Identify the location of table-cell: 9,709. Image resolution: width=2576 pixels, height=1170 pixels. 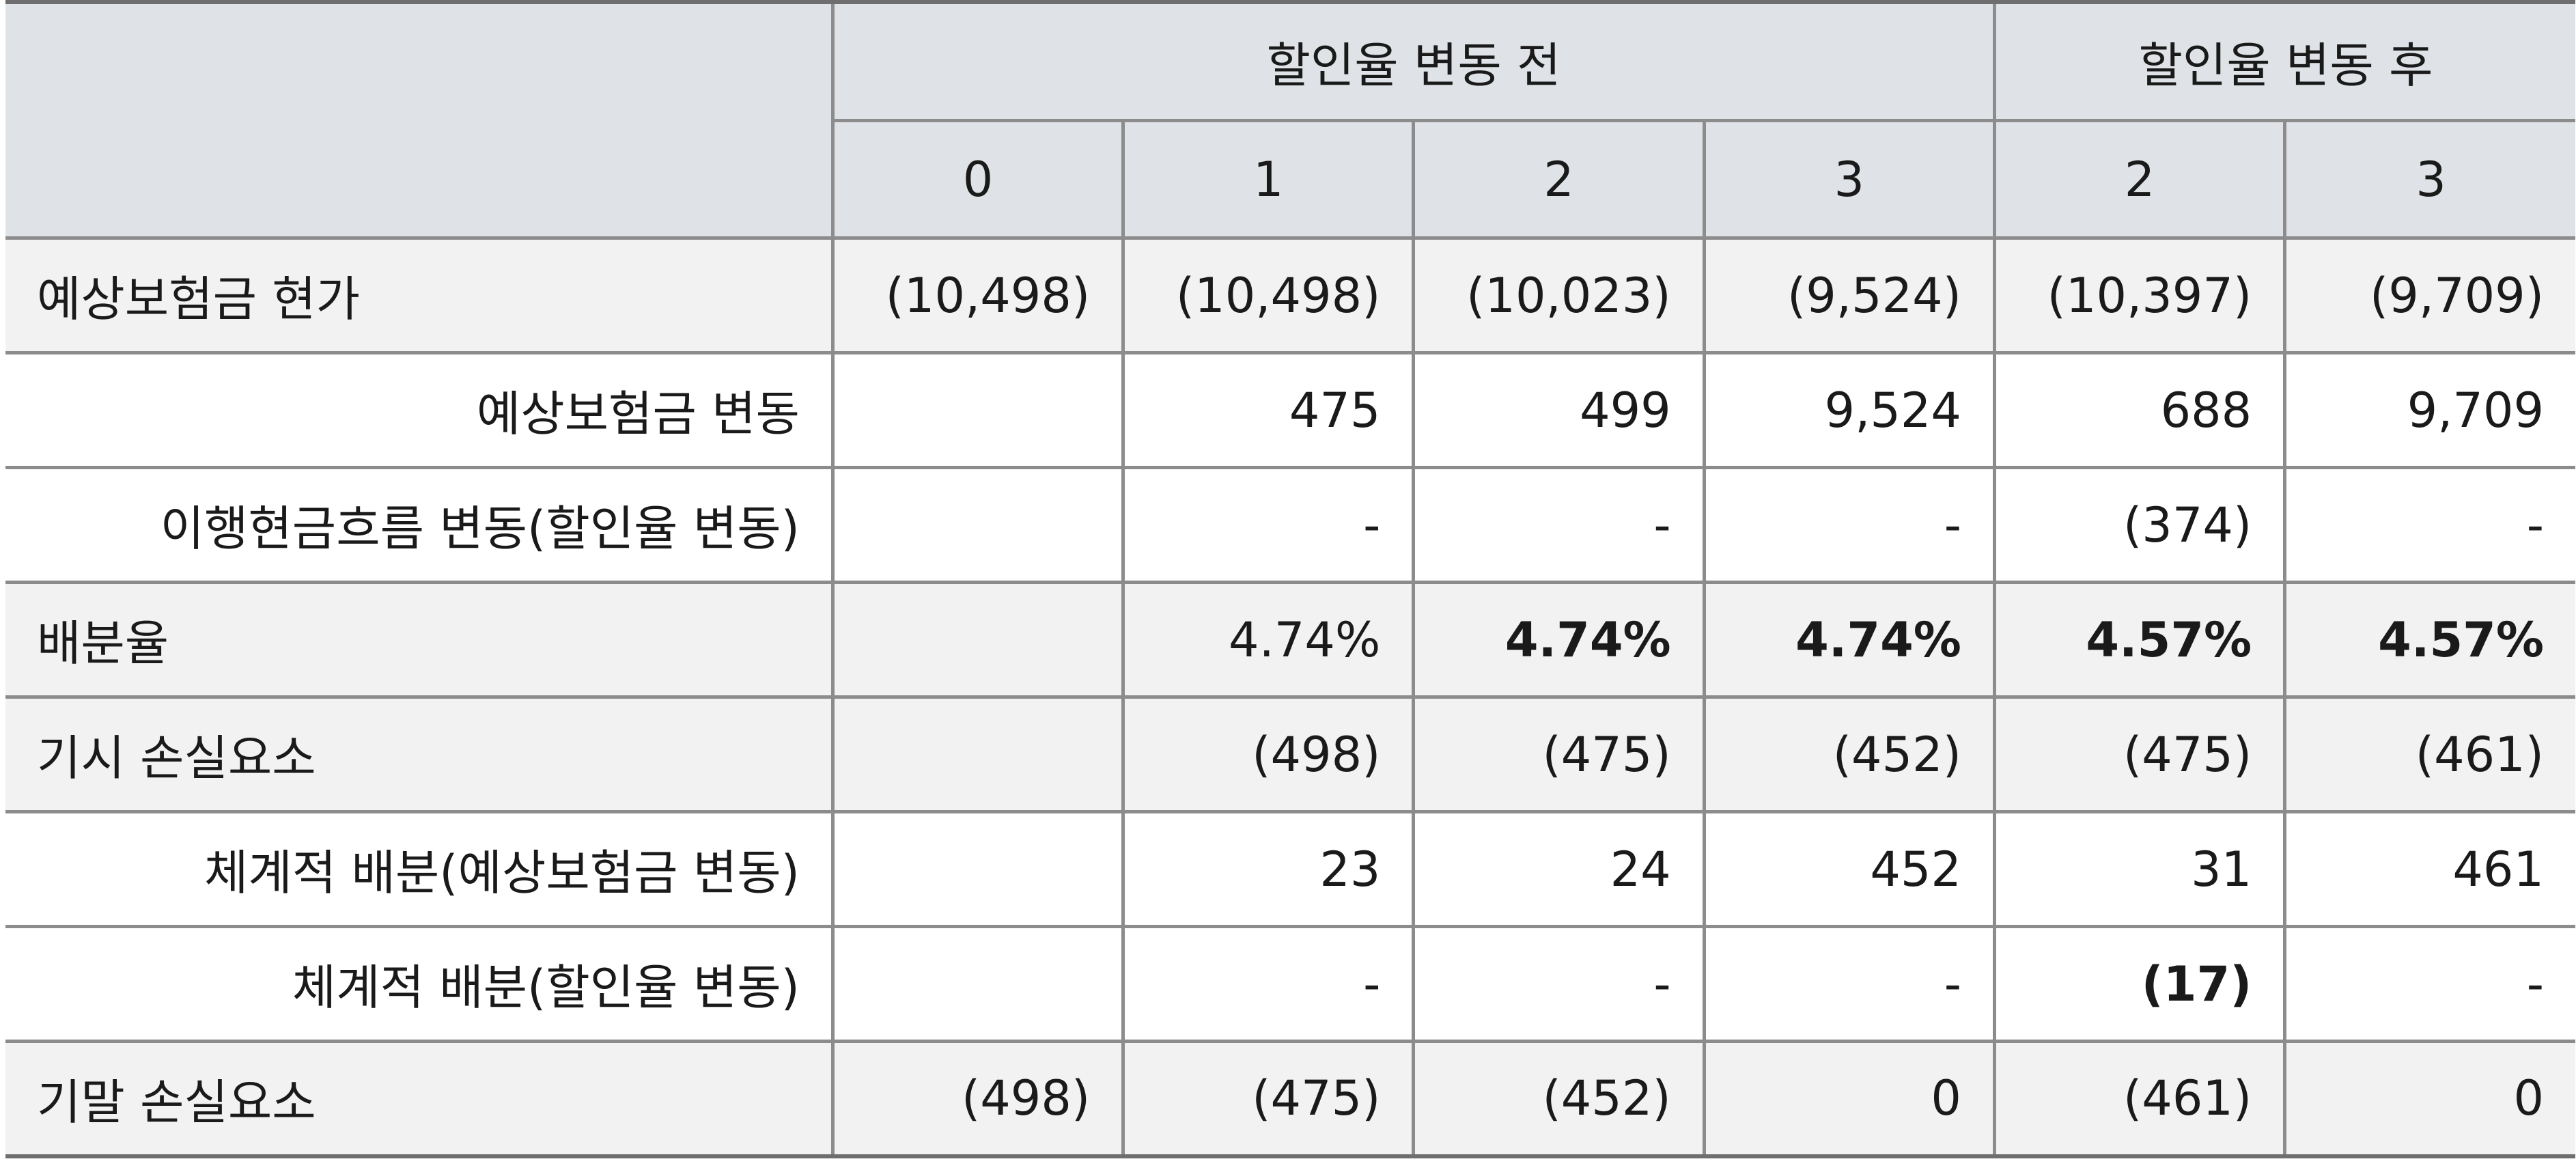
(2429, 410).